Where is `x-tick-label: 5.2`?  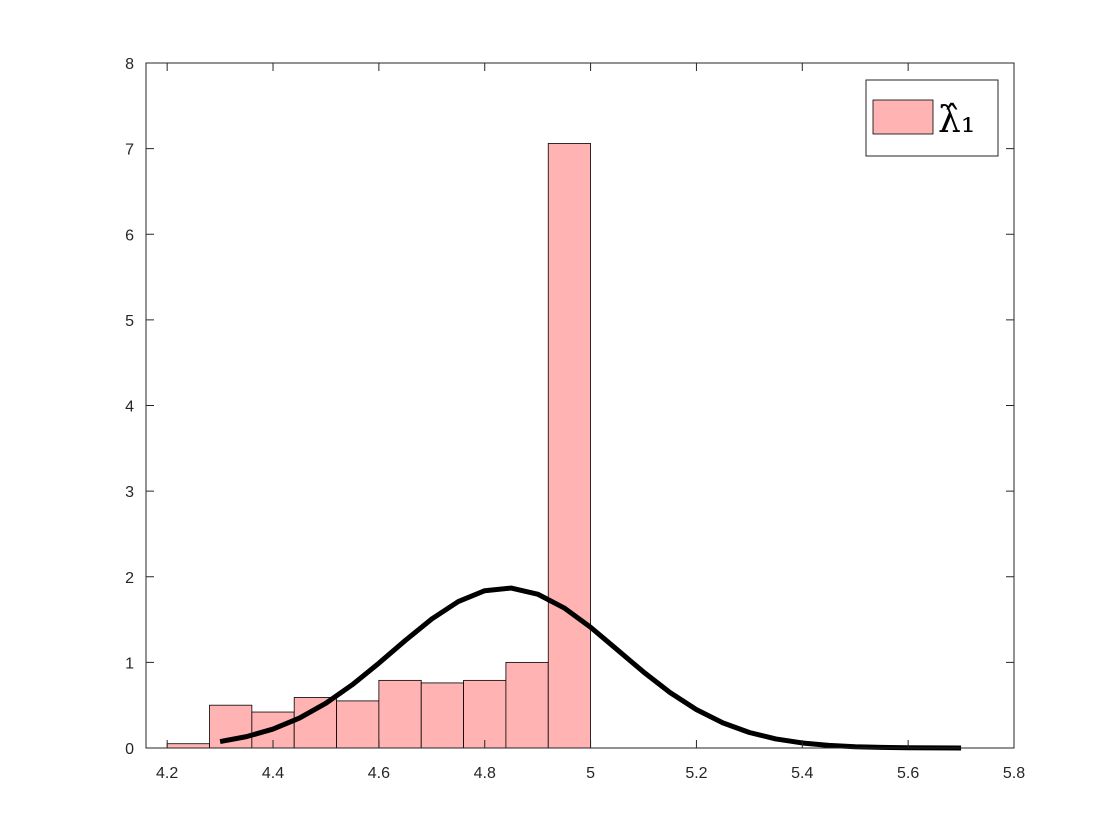
x-tick-label: 5.2 is located at coordinates (696, 773).